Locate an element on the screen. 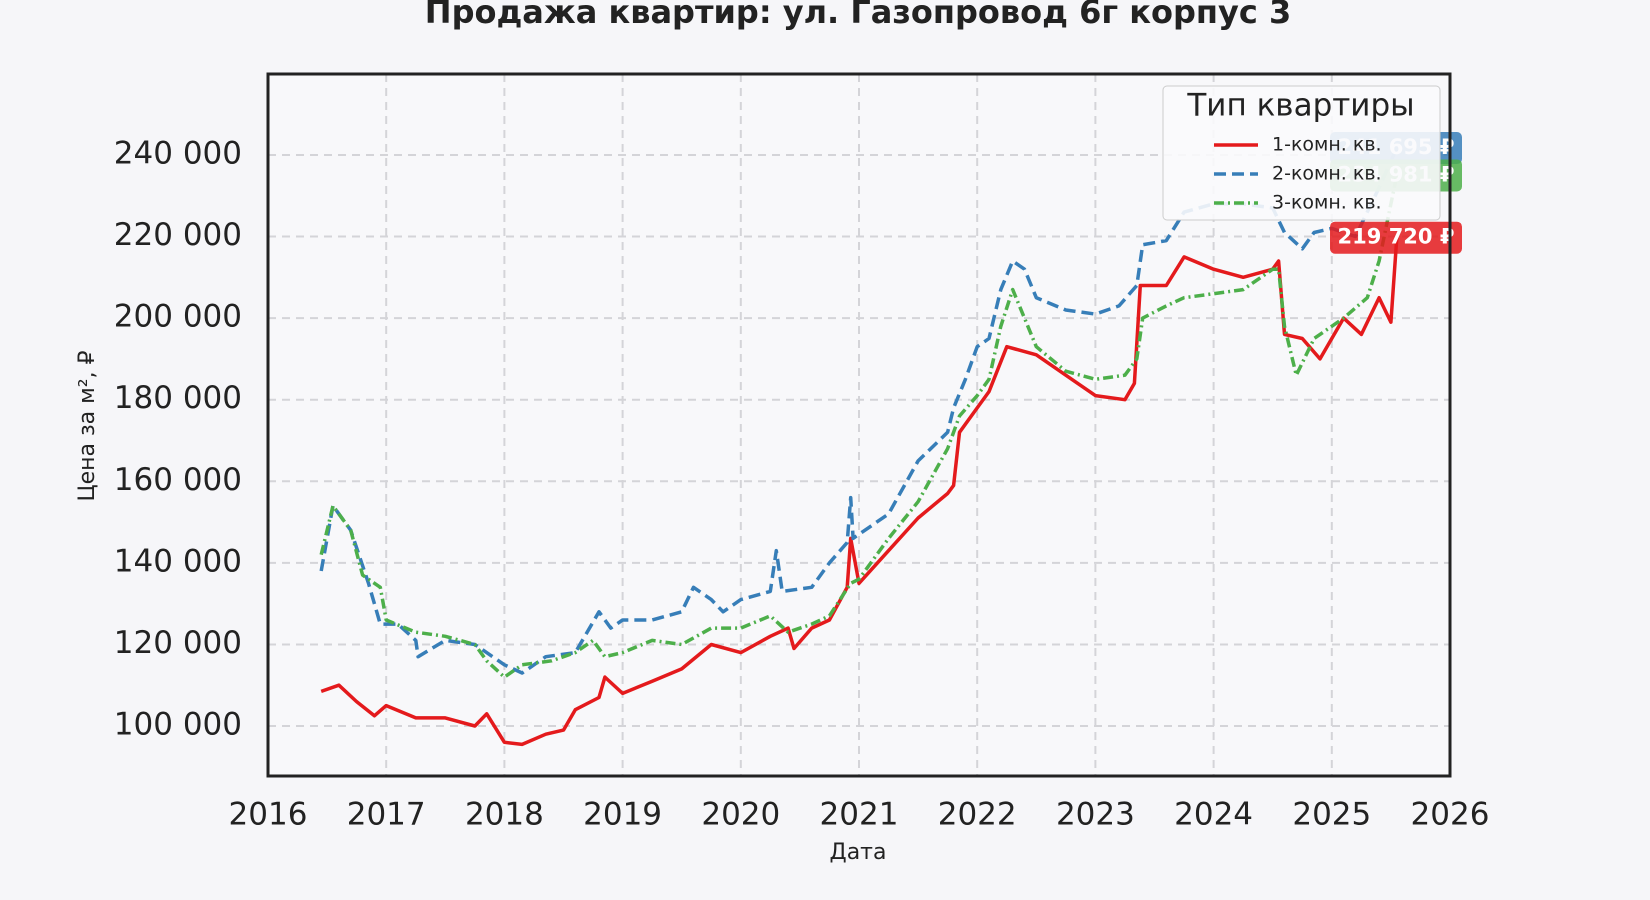  y-tick-label: 180 000 is located at coordinates (178, 398).